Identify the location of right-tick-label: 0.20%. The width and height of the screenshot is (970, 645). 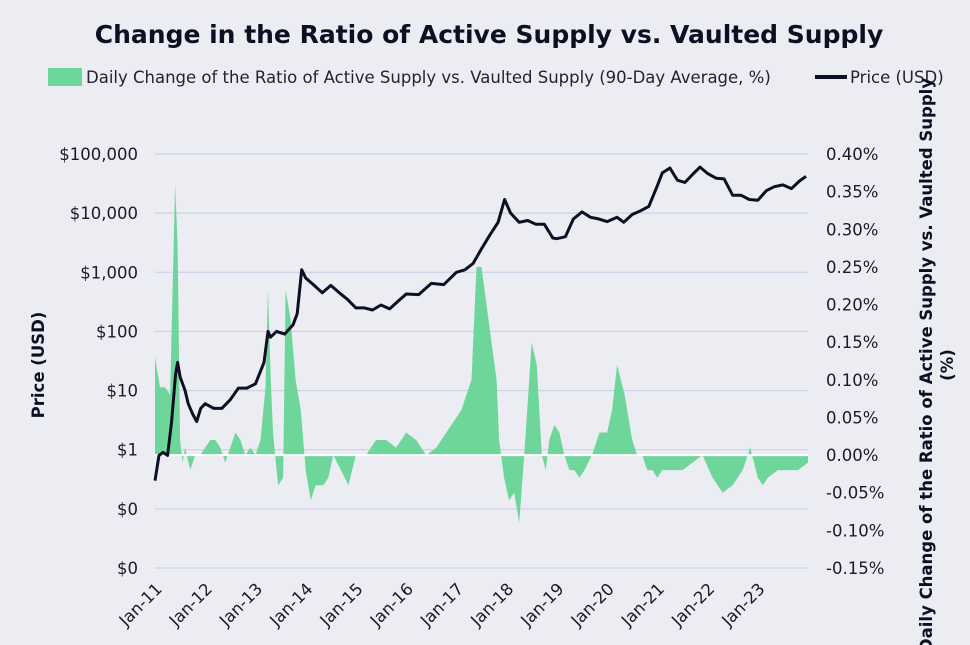
(852, 305).